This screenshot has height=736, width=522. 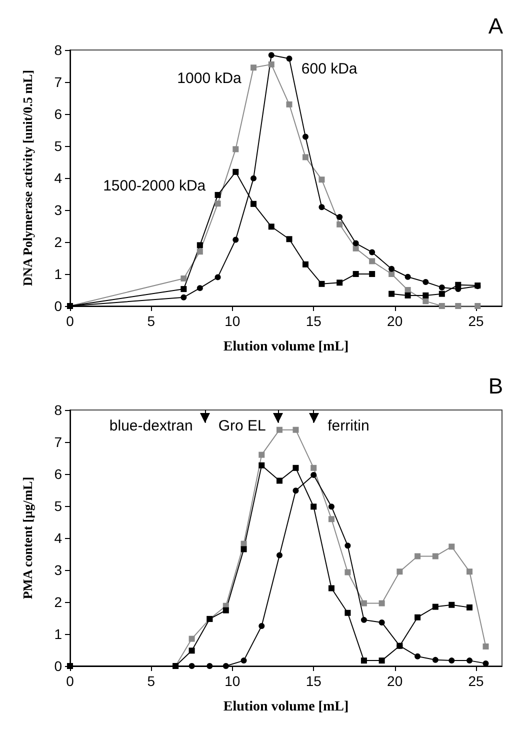 What do you see at coordinates (349, 426) in the screenshot?
I see `ref-line-label: ferritin` at bounding box center [349, 426].